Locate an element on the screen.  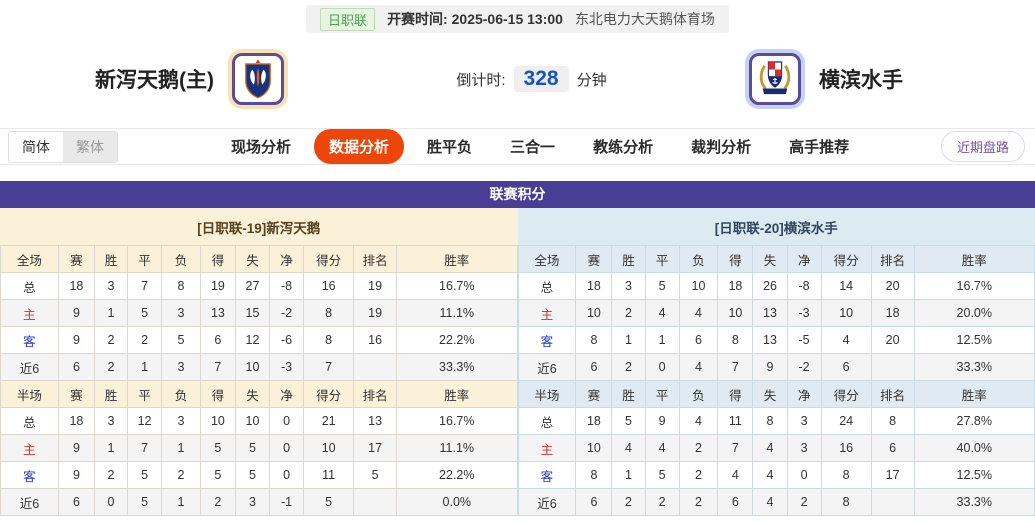
stat-cell: 33.3% is located at coordinates (974, 502).